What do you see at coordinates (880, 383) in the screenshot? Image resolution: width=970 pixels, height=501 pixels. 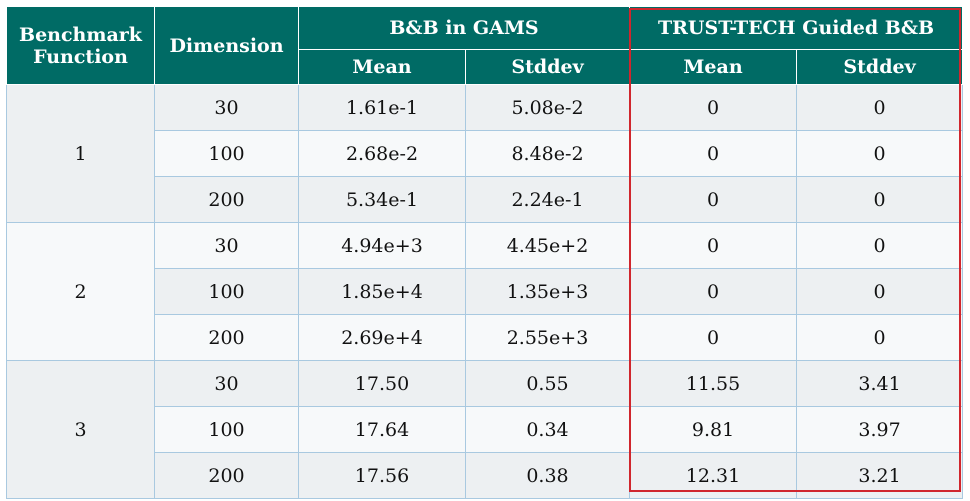 I see `tt-stddev-cell: 3.41` at bounding box center [880, 383].